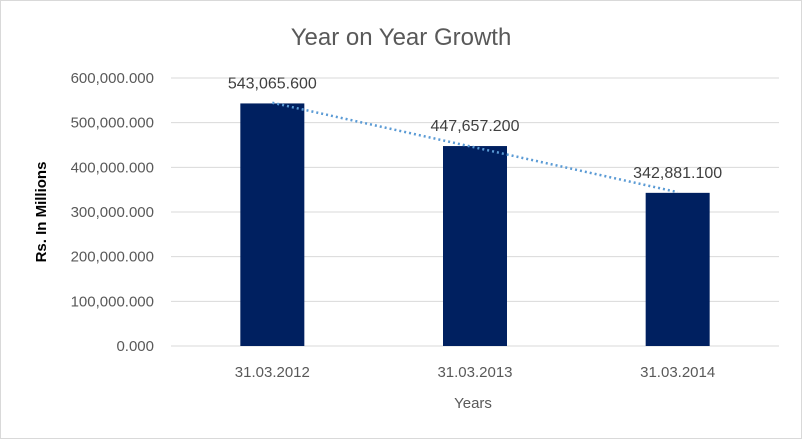 The image size is (802, 439). Describe the element at coordinates (272, 372) in the screenshot. I see `x-tick-label: 31.03.2012` at that location.